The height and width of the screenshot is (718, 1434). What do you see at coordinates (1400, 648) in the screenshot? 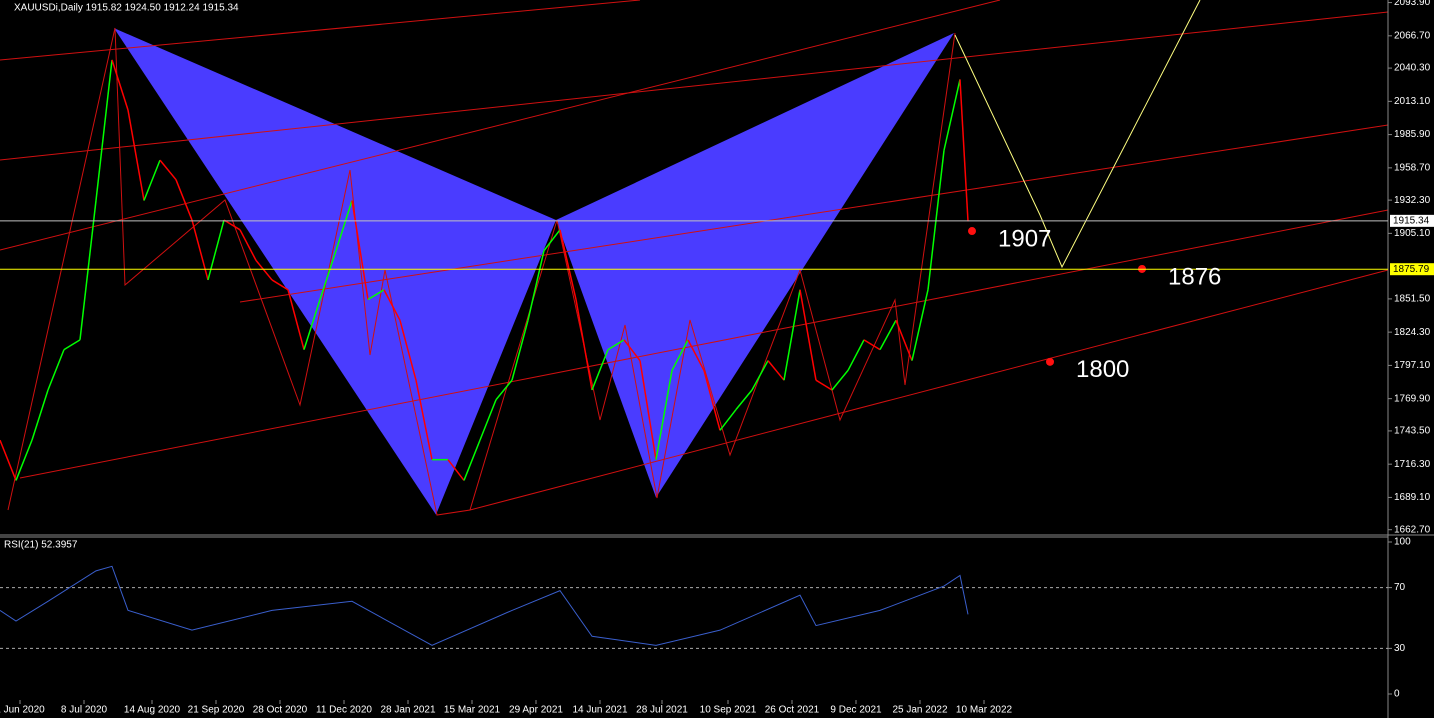
I see `rsi-tick-label: 30` at bounding box center [1400, 648].